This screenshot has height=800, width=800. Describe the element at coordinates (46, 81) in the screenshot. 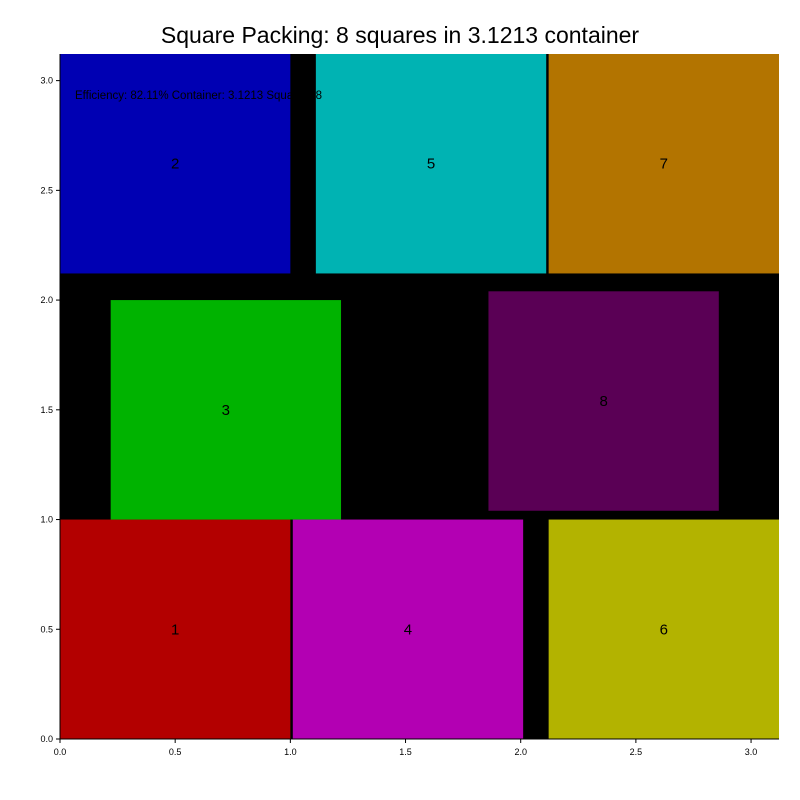

I see `y-tick-label: 3.0` at that location.